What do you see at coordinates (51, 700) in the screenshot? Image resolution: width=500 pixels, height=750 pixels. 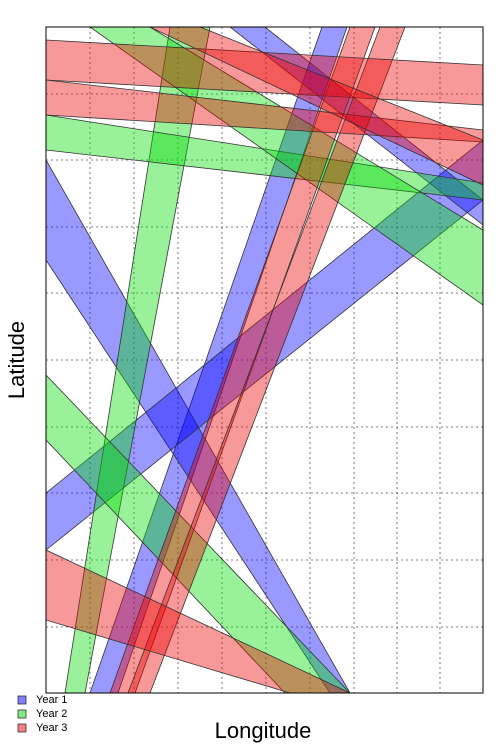 I see `legend-label: Year 1` at bounding box center [51, 700].